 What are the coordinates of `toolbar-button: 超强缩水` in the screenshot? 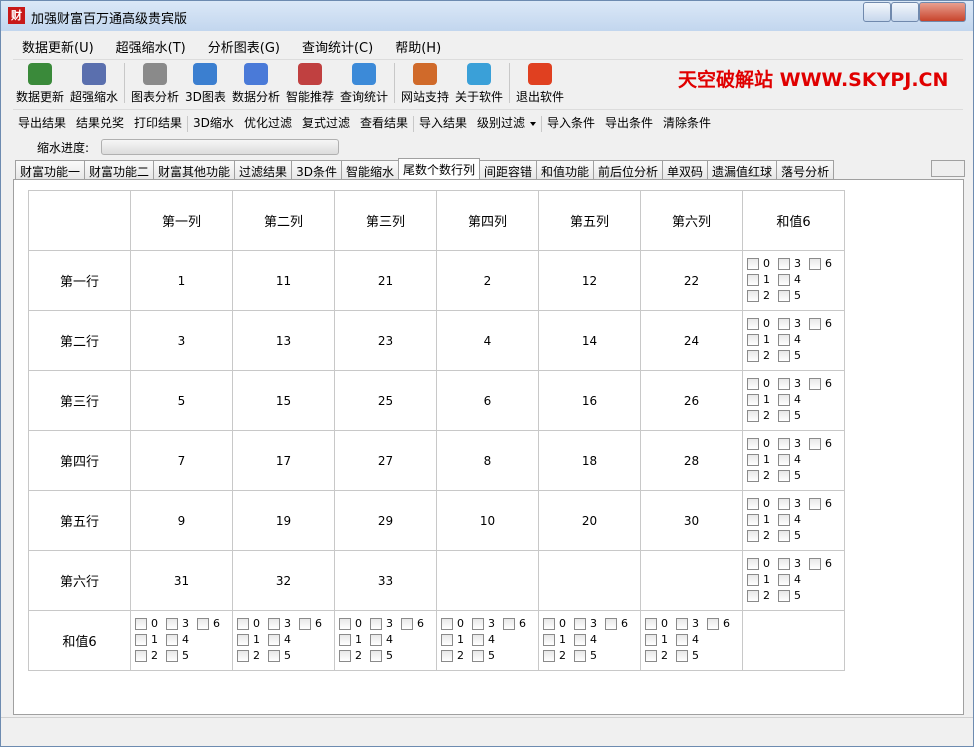 It's located at (94, 83).